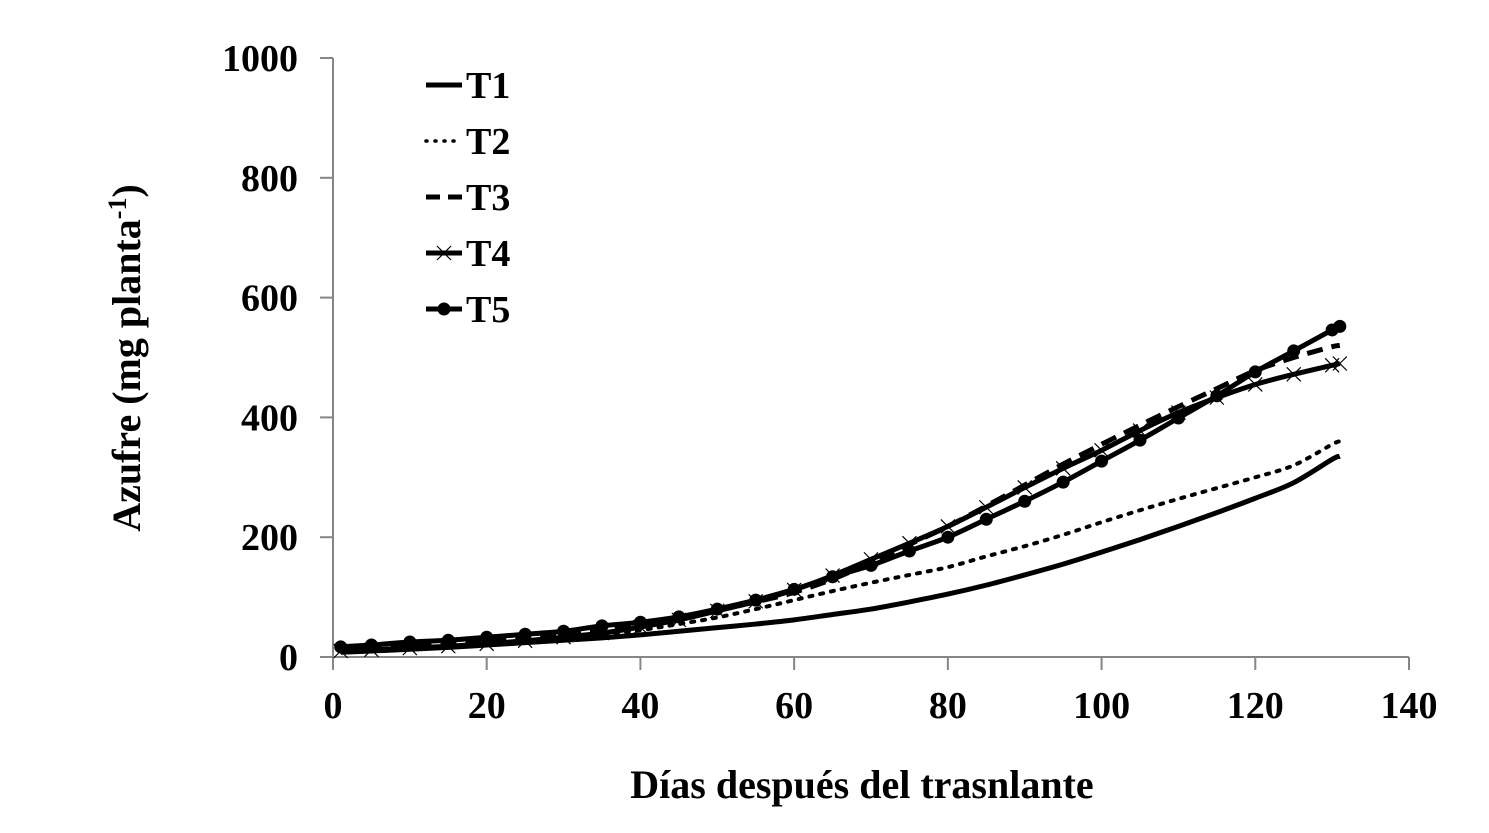 Image resolution: width=1489 pixels, height=833 pixels. I want to click on x-tick-label: 120, so click(1255, 706).